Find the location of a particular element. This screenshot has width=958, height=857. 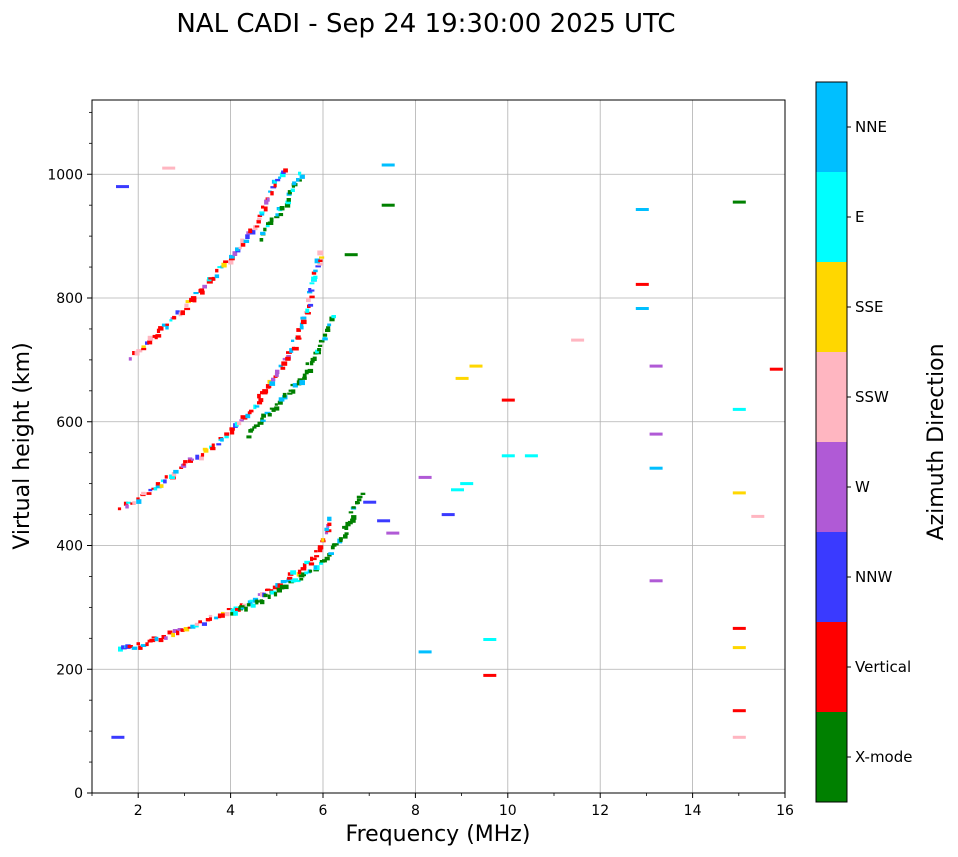

chart-title: NAL CADI - Sep 24 19:30:00 2025 UTC is located at coordinates (425, 24).